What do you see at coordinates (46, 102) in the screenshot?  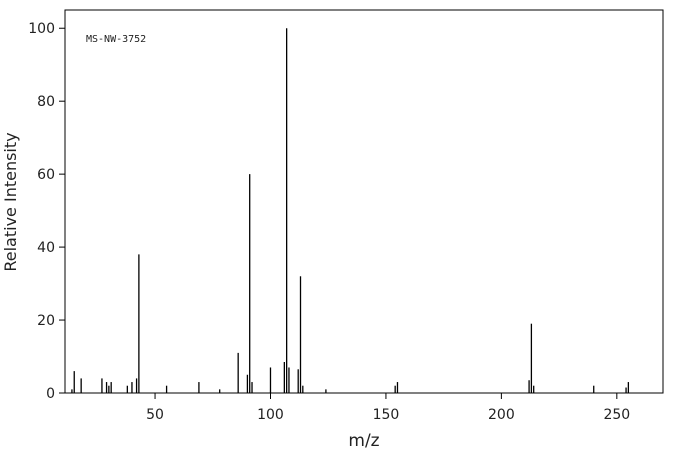 I see `y-tick-label: 80` at bounding box center [46, 102].